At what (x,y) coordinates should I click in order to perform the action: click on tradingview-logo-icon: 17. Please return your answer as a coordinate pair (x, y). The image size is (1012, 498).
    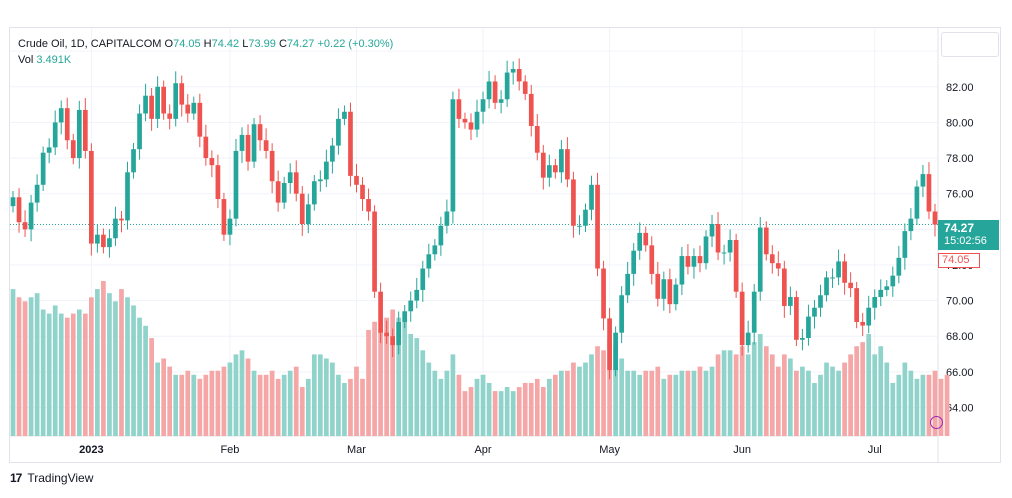
    Looking at the image, I should click on (16, 478).